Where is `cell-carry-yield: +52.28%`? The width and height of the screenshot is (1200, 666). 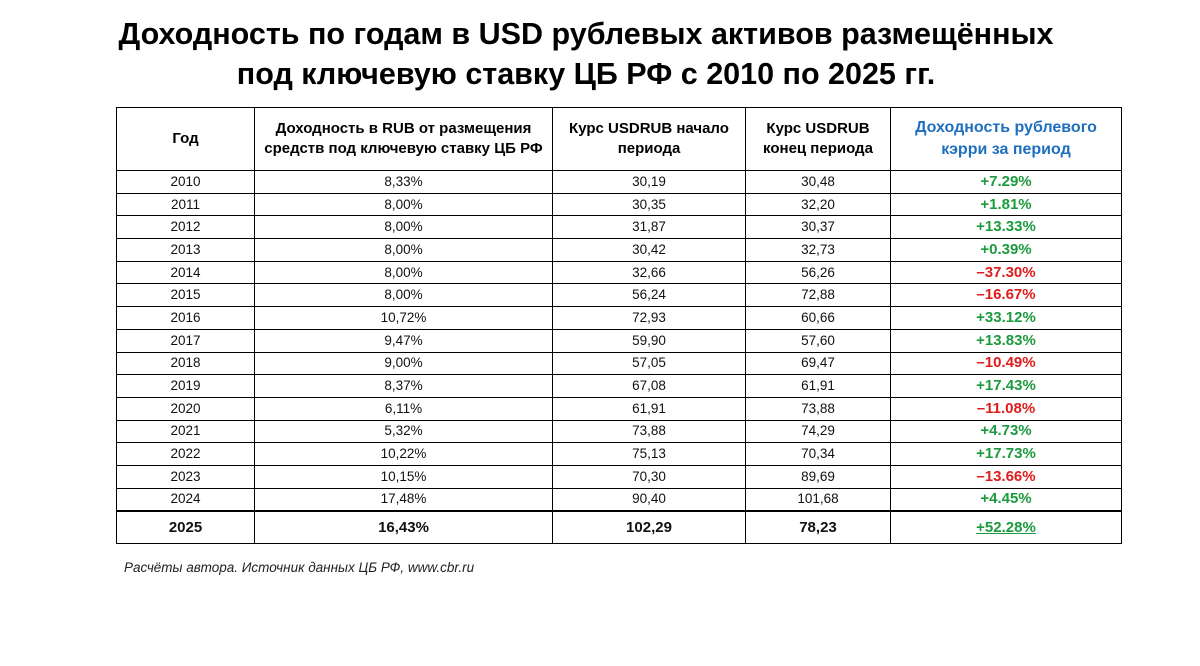 cell-carry-yield: +52.28% is located at coordinates (1006, 527).